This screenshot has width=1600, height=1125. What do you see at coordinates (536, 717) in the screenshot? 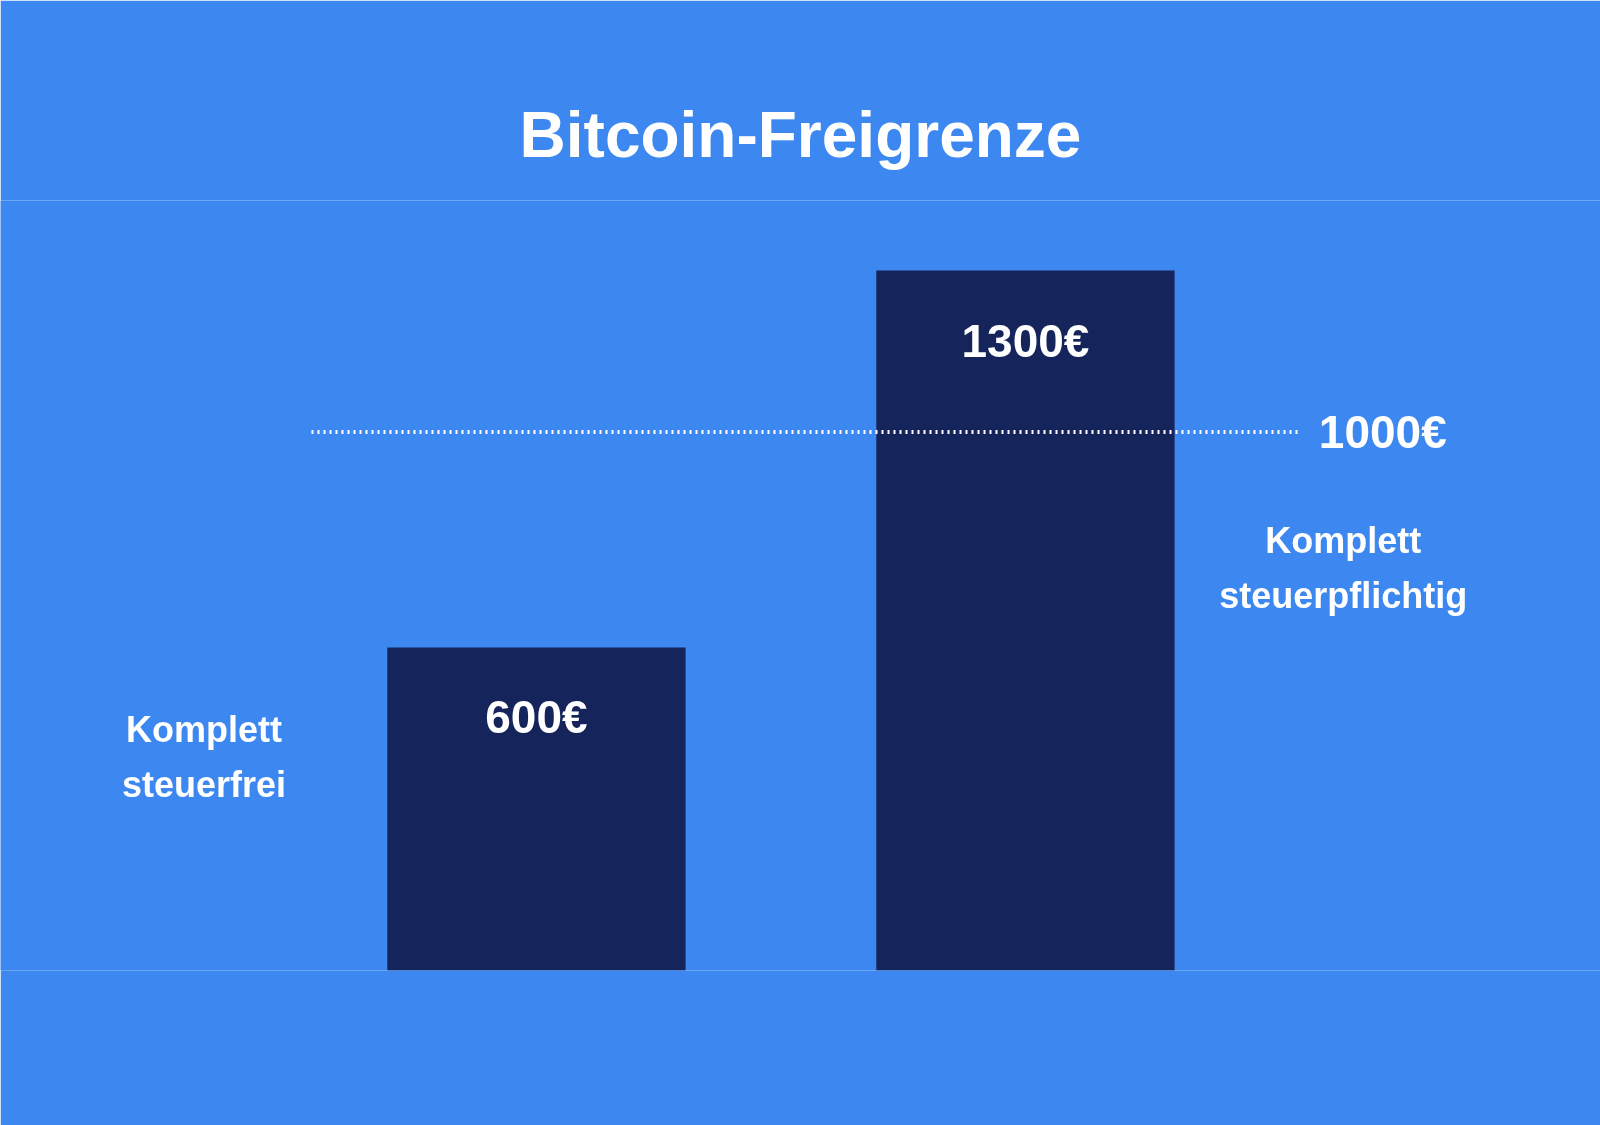
I see `data-label: 600€` at bounding box center [536, 717].